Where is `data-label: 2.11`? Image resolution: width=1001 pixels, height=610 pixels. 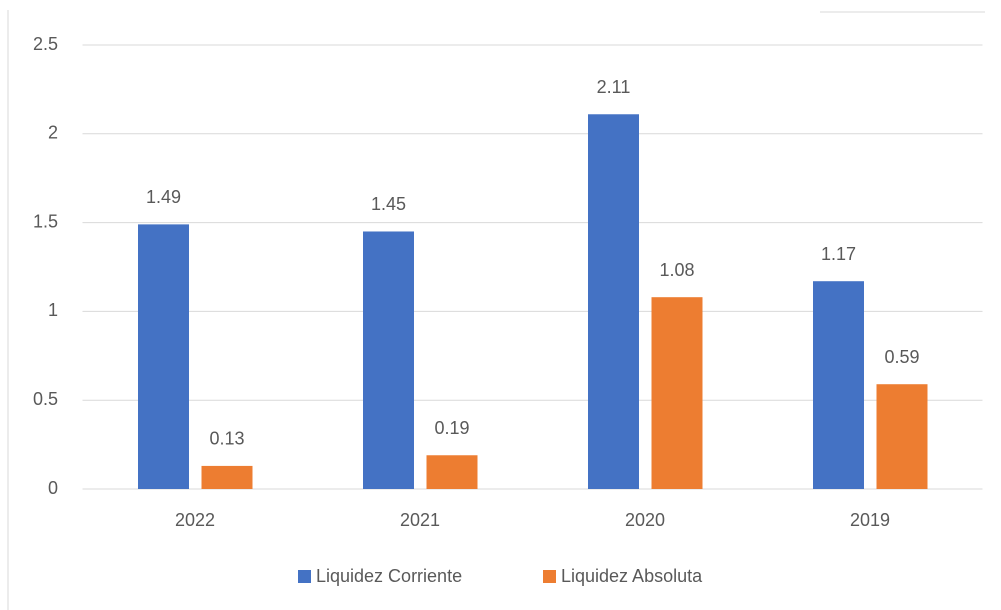
data-label: 2.11 is located at coordinates (614, 87).